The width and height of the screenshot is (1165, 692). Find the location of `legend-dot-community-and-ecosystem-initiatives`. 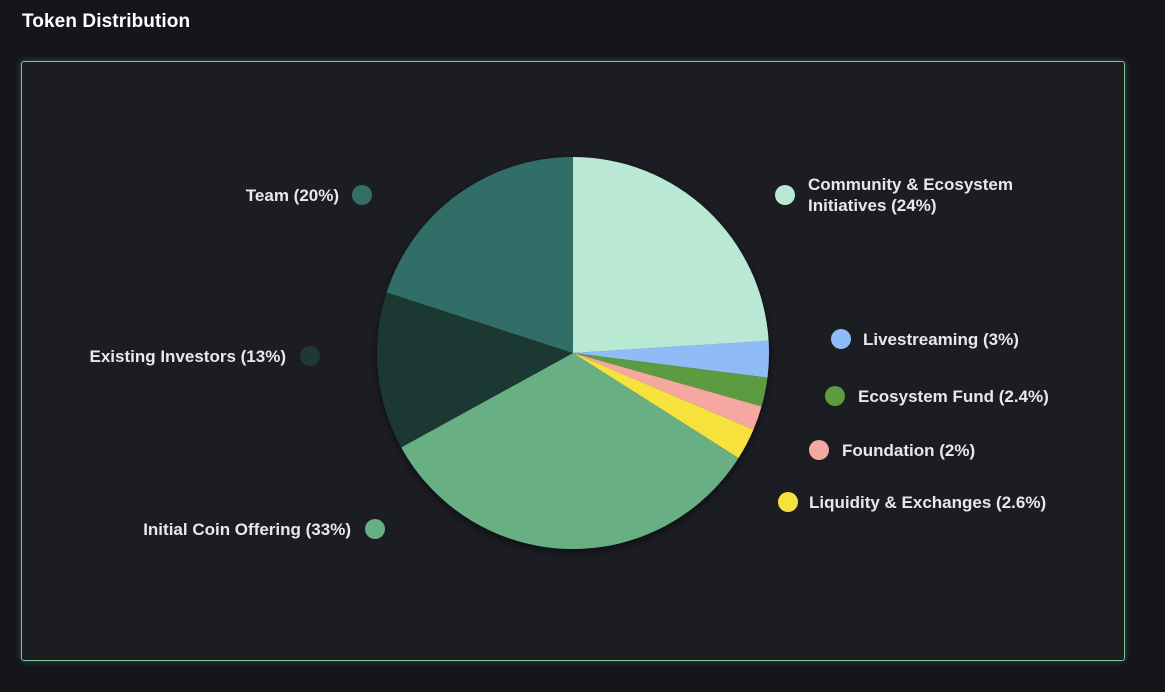

legend-dot-community-and-ecosystem-initiatives is located at coordinates (785, 195).